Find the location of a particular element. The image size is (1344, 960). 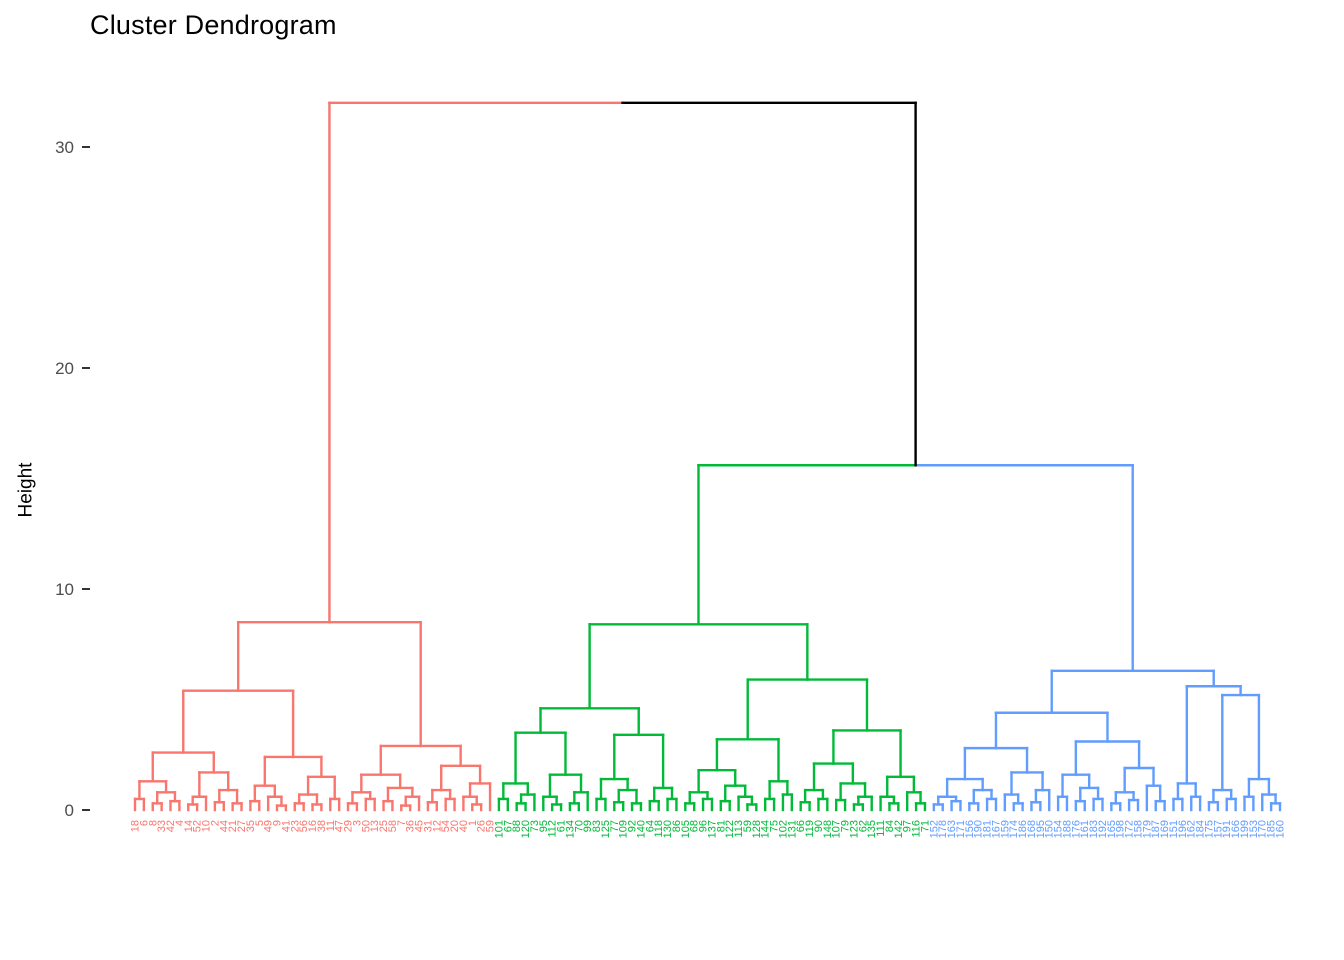

leaf-label: 171 is located at coordinates (961, 829).